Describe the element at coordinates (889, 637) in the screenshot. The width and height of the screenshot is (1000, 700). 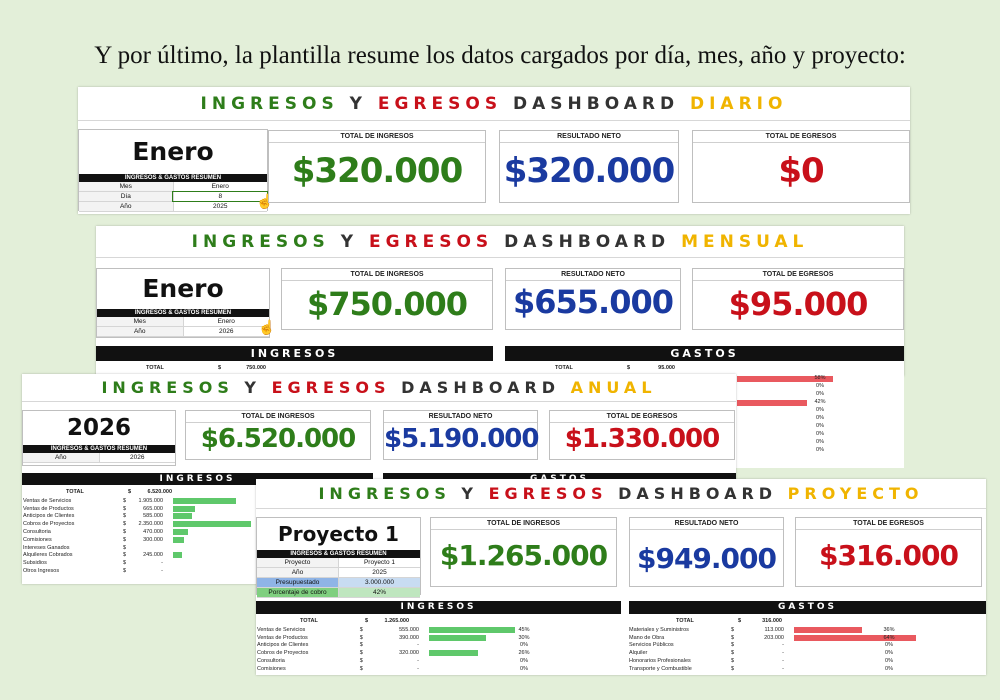
I see `bar-percent: 64%` at that location.